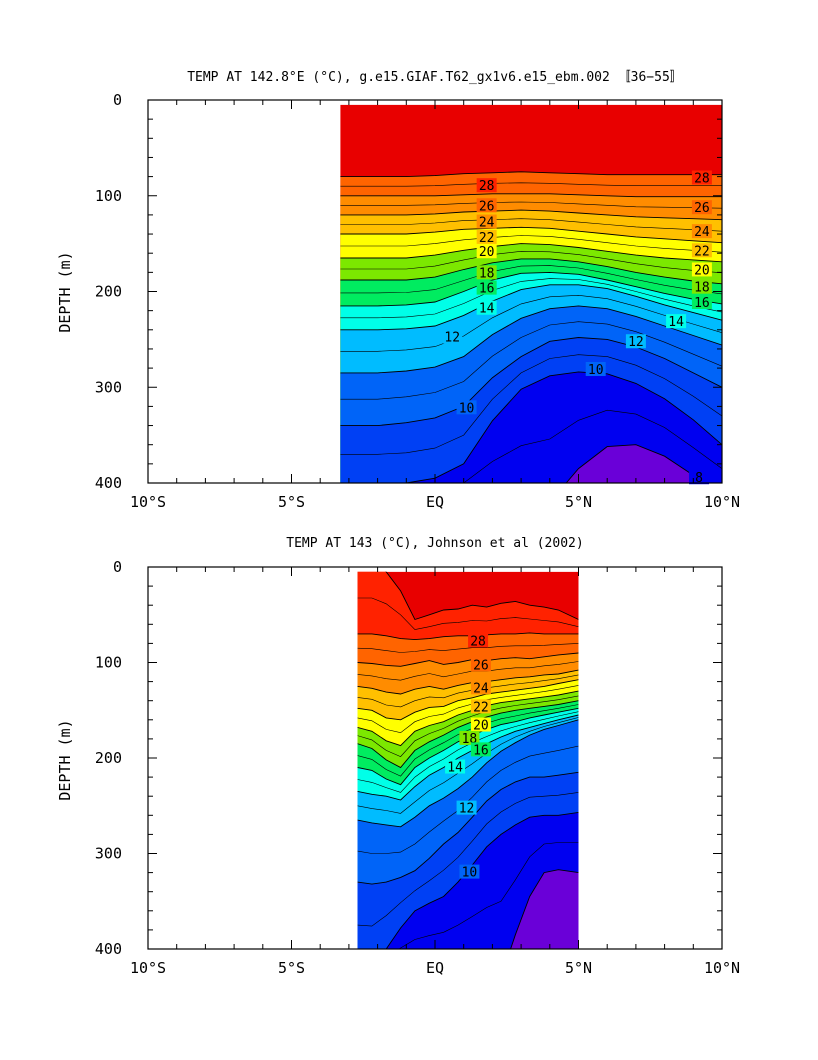  Describe the element at coordinates (578, 968) in the screenshot. I see `bottom-x-tick-label: 5°N` at that location.